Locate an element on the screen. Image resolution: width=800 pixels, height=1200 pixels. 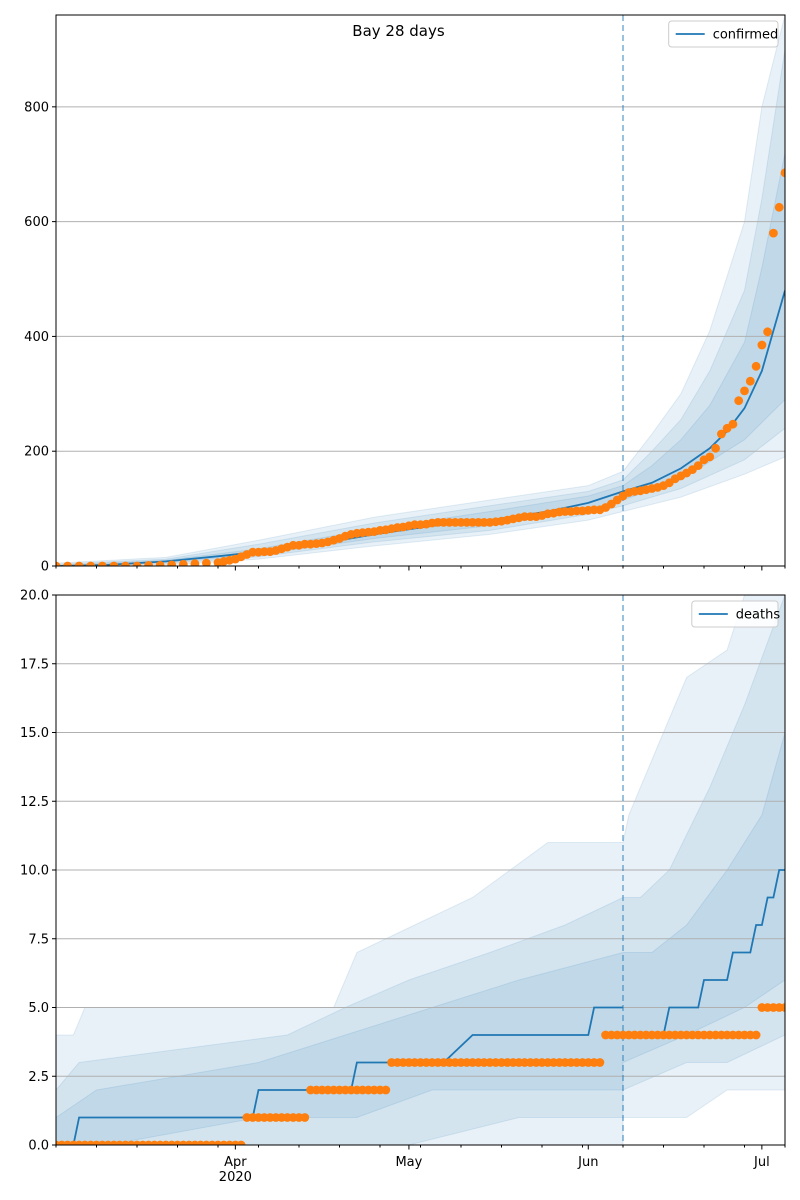
confirmed-x-axis is located at coordinates (420, 568).